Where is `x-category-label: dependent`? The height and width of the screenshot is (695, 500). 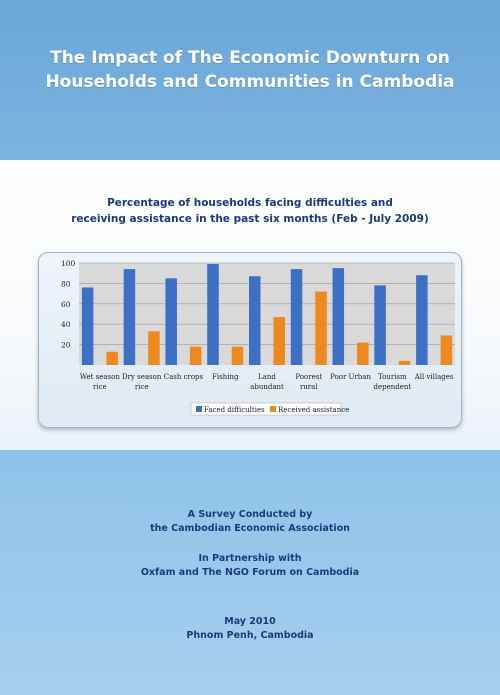
x-category-label: dependent is located at coordinates (392, 387).